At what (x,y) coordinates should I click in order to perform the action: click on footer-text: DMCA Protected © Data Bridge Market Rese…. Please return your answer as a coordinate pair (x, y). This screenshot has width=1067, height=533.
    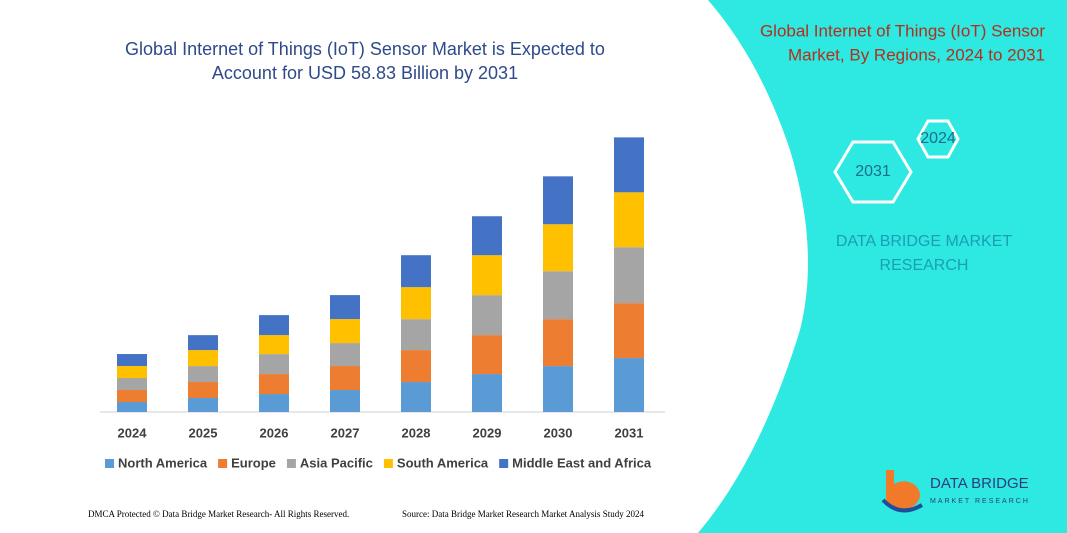
    Looking at the image, I should click on (218, 514).